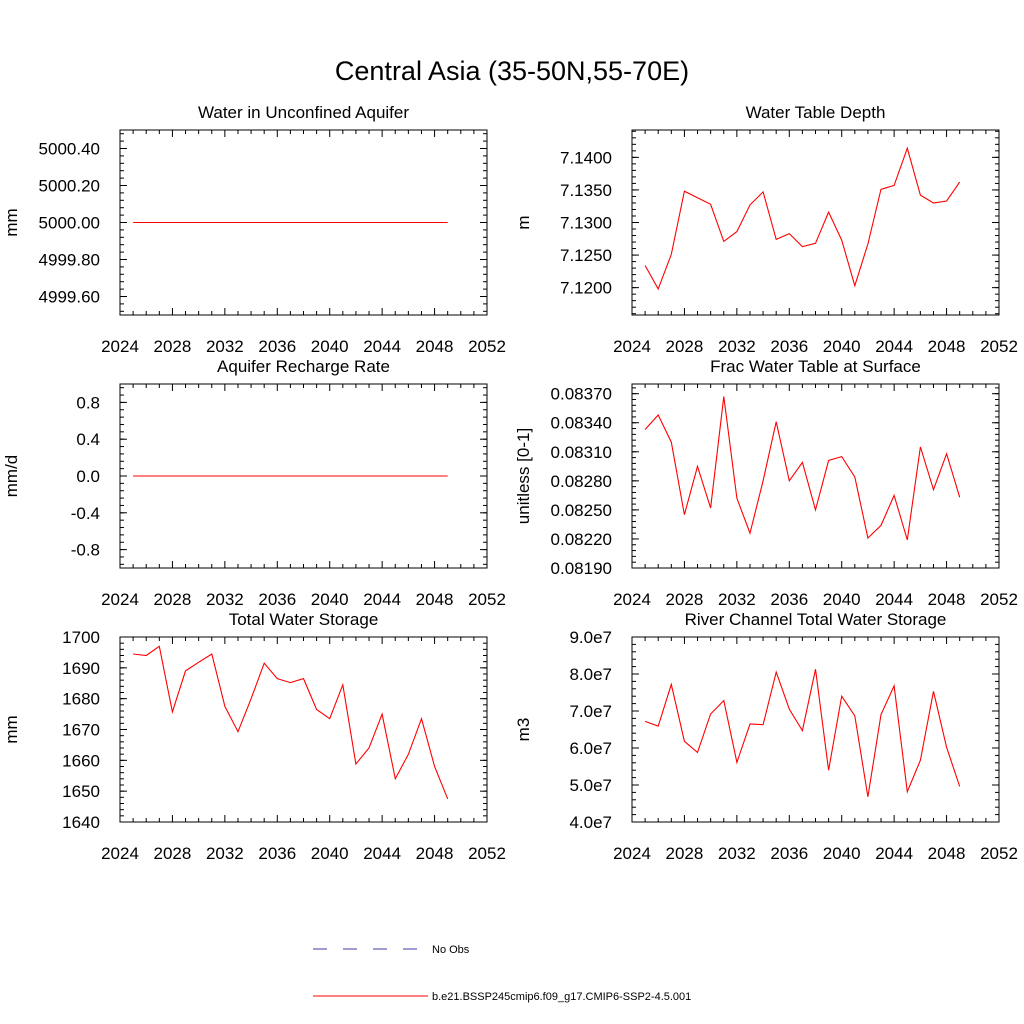 The height and width of the screenshot is (1024, 1024). What do you see at coordinates (523, 222) in the screenshot?
I see `y-axis-label: m` at bounding box center [523, 222].